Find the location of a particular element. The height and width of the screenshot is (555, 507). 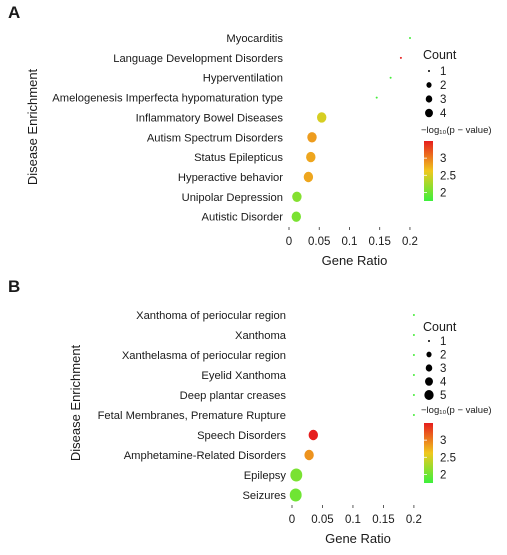

category-label: Xanthoma is located at coordinates (261, 336).